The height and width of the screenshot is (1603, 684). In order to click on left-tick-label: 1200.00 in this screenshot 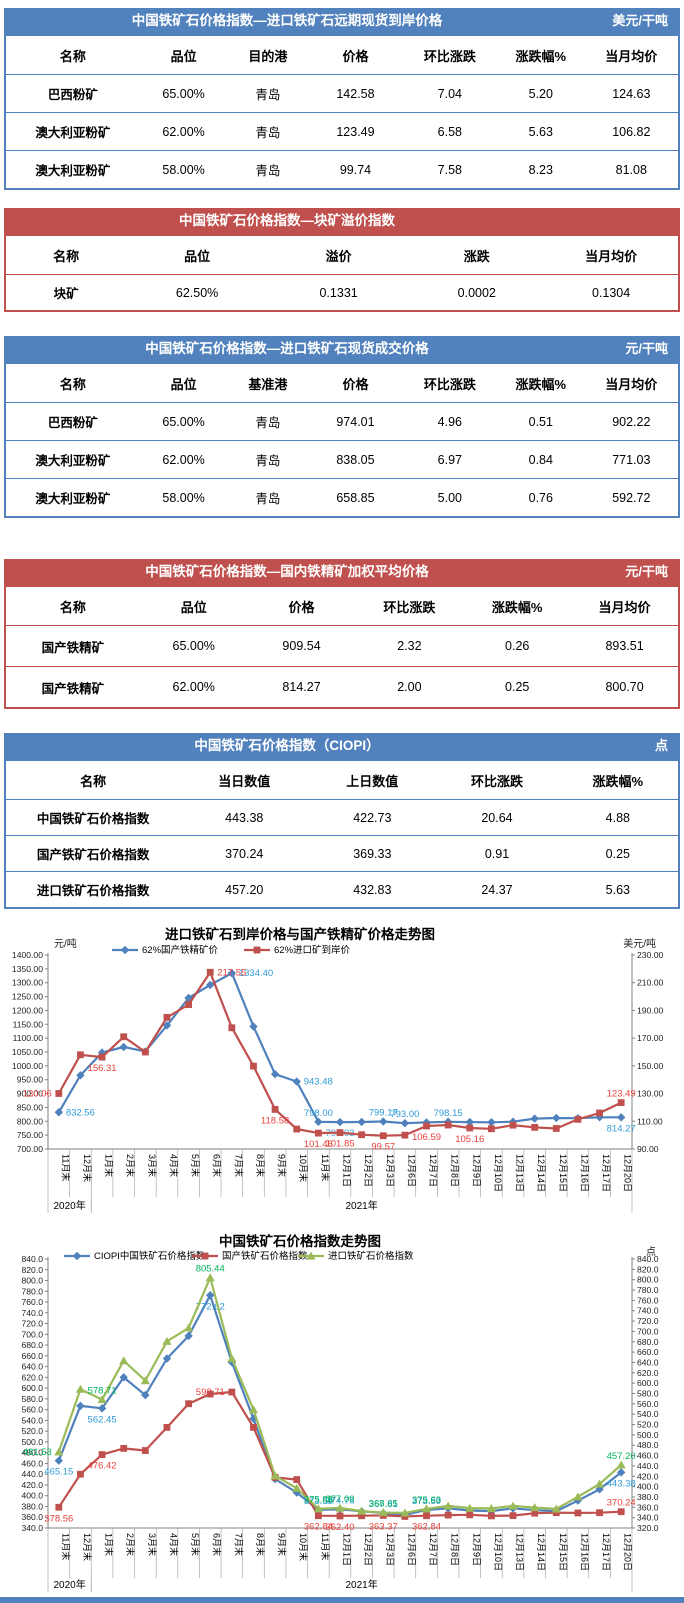, I will do `click(27, 1010)`.